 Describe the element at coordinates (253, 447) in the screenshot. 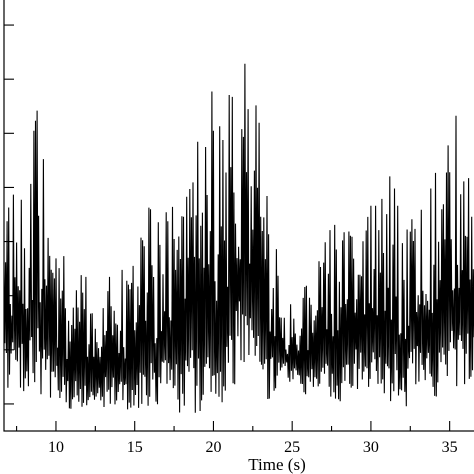

I see `x-tick-labels: 10 15 20 25 30 35` at that location.